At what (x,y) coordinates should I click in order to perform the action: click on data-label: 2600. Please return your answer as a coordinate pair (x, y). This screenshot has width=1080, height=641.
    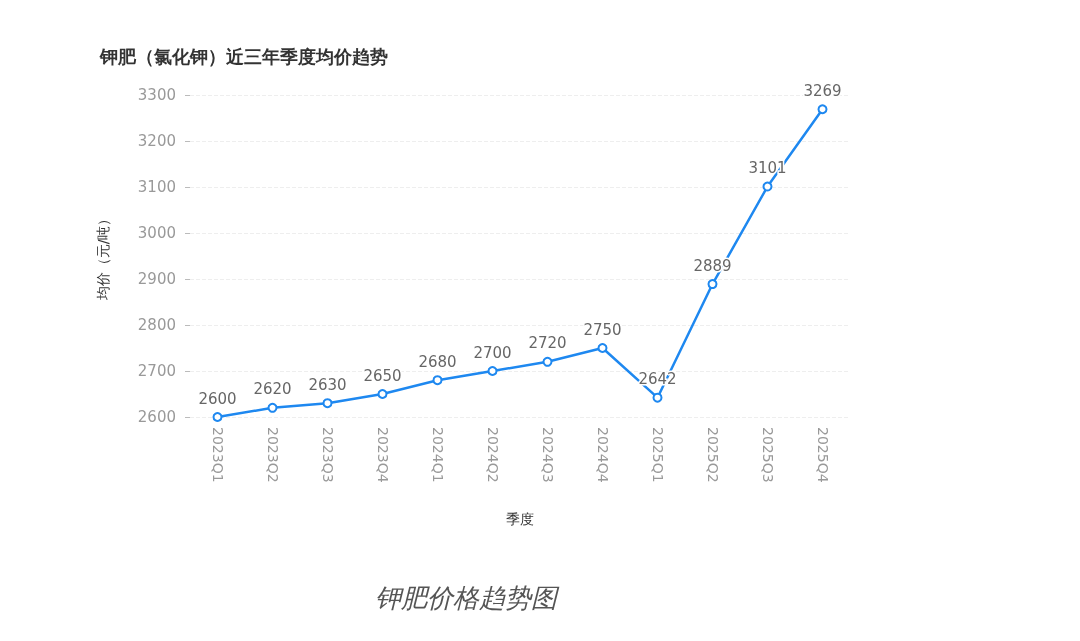
    Looking at the image, I should click on (217, 398).